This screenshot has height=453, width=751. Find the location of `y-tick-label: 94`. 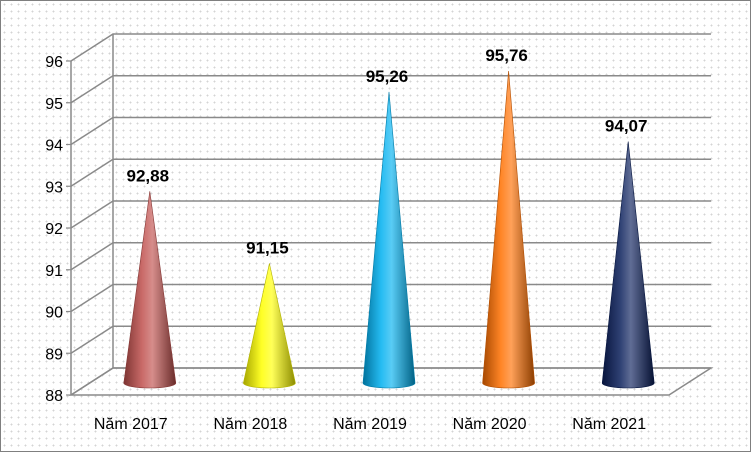

y-tick-label: 94 is located at coordinates (54, 146).